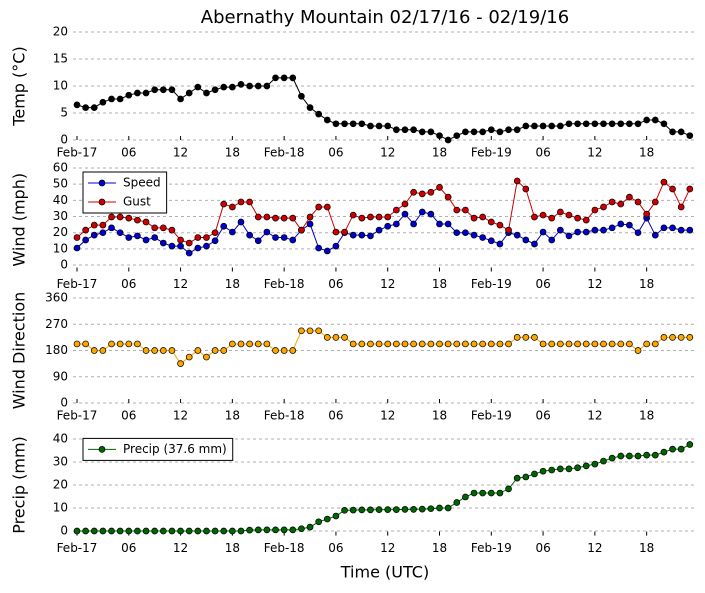 The height and width of the screenshot is (593, 705). I want to click on x-tick-label: Feb-17, so click(77, 153).